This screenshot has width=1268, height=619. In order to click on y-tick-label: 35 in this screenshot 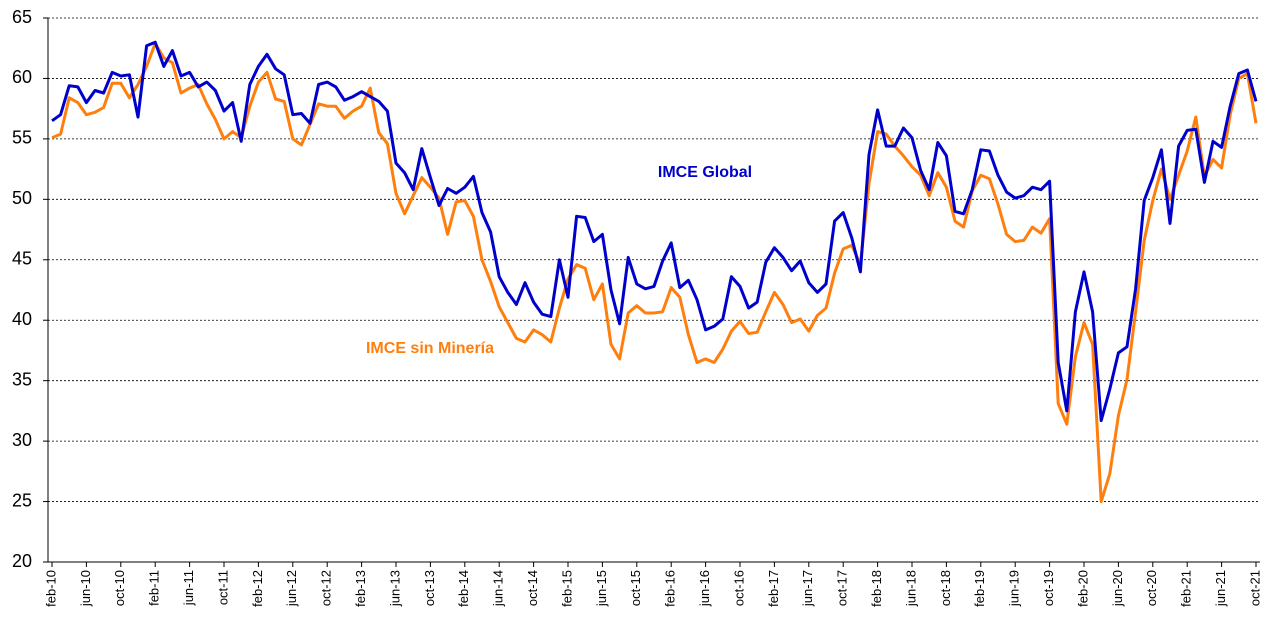, I will do `click(22, 379)`.